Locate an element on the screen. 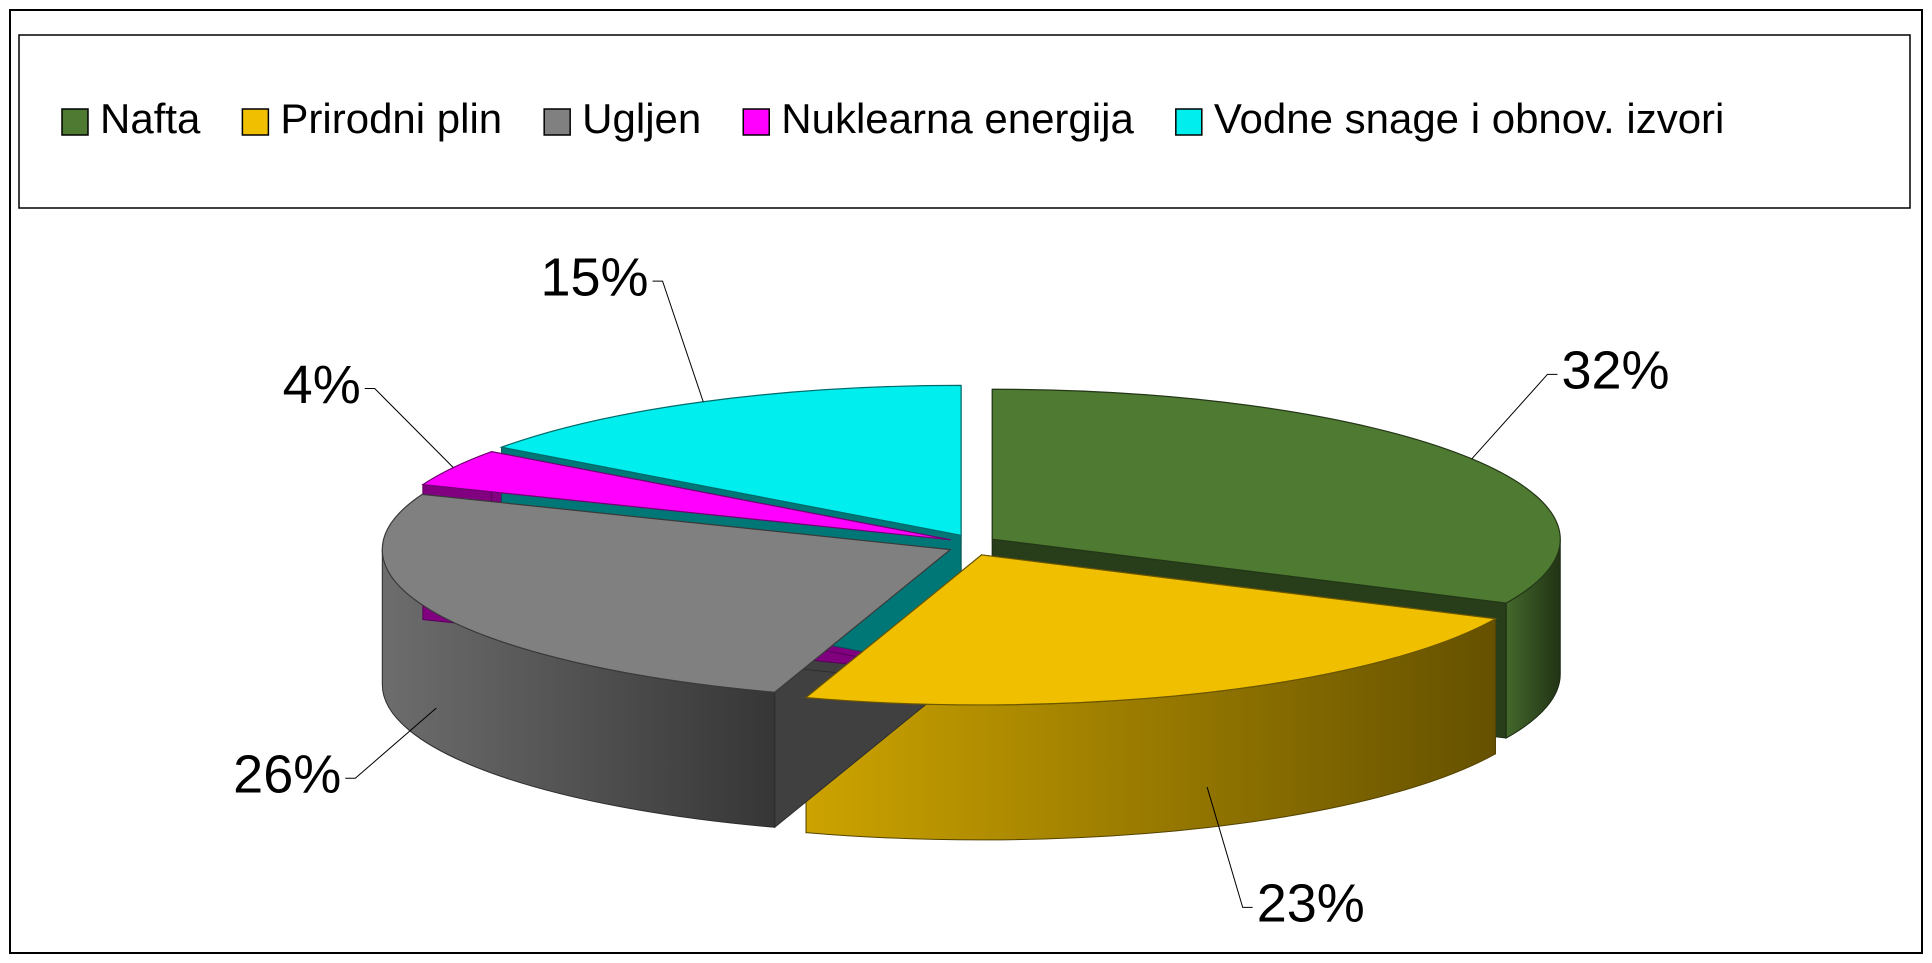 The height and width of the screenshot is (963, 1932). legend-label: Prirodni plin is located at coordinates (391, 118).